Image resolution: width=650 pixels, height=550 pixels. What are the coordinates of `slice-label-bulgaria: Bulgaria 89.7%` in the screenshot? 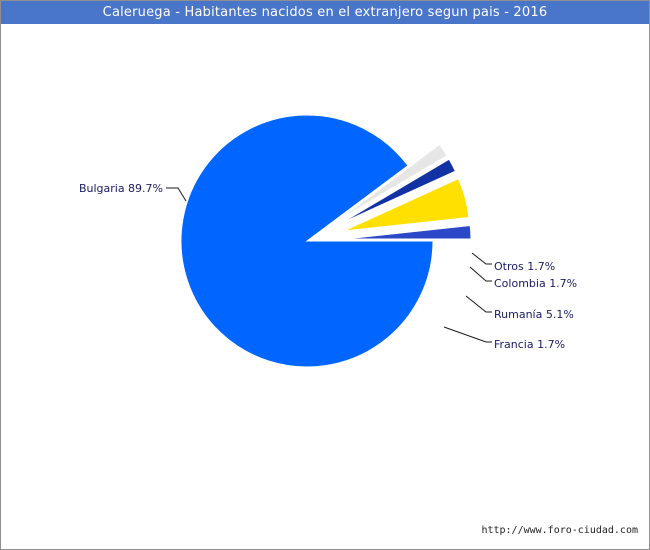 It's located at (121, 188).